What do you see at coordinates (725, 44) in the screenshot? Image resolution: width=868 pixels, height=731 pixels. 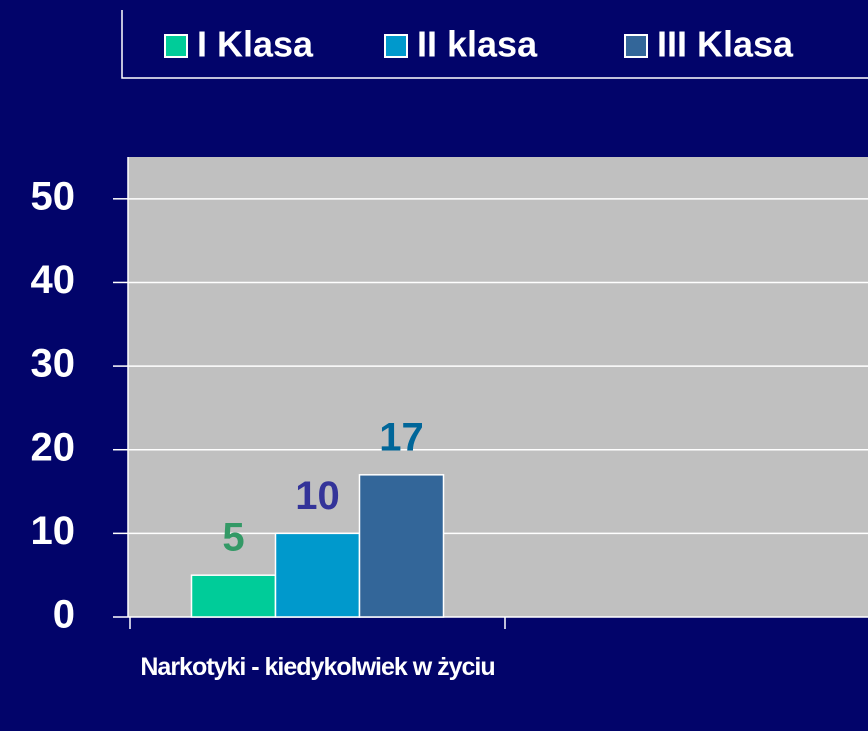 I see `legend-label: III Klasa` at bounding box center [725, 44].